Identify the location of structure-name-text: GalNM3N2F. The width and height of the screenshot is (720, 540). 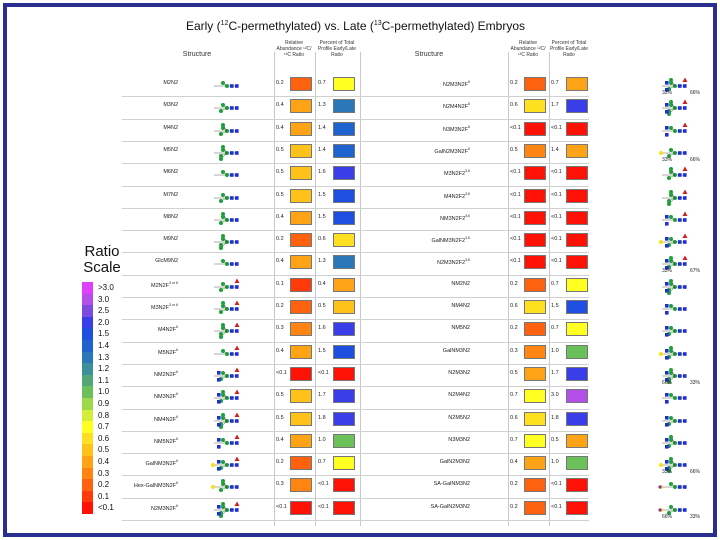
(161, 463).